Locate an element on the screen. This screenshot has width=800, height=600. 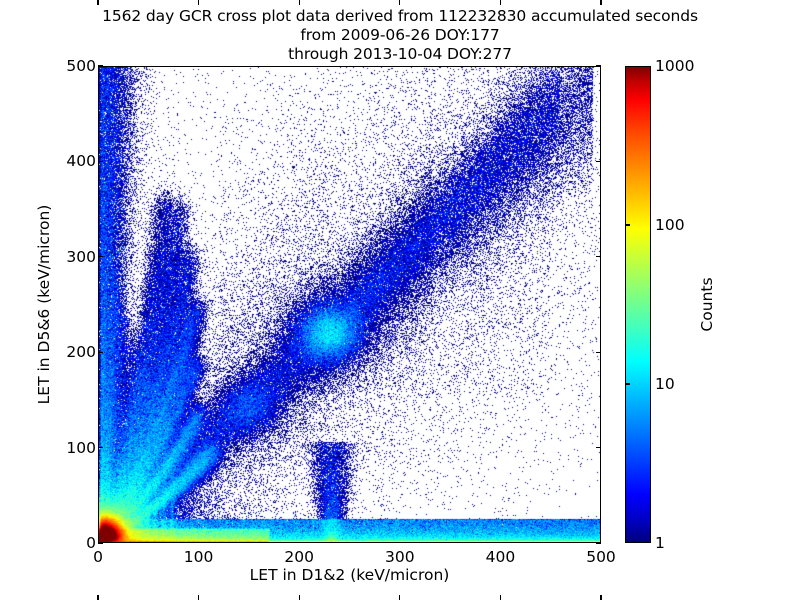
y-tick-label: 300 is located at coordinates (81, 256).